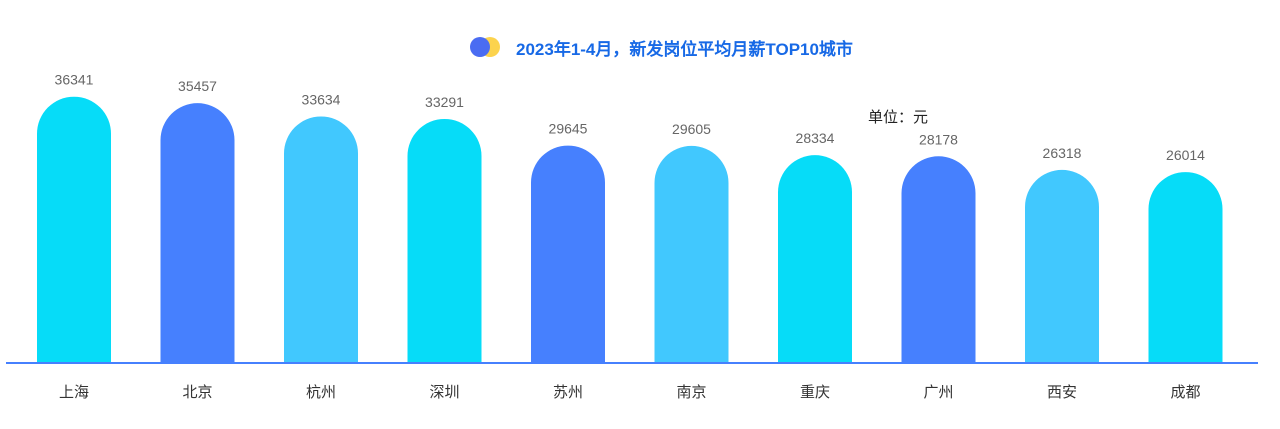 Image resolution: width=1280 pixels, height=429 pixels. Describe the element at coordinates (321, 392) in the screenshot. I see `category-label: 杭州` at that location.